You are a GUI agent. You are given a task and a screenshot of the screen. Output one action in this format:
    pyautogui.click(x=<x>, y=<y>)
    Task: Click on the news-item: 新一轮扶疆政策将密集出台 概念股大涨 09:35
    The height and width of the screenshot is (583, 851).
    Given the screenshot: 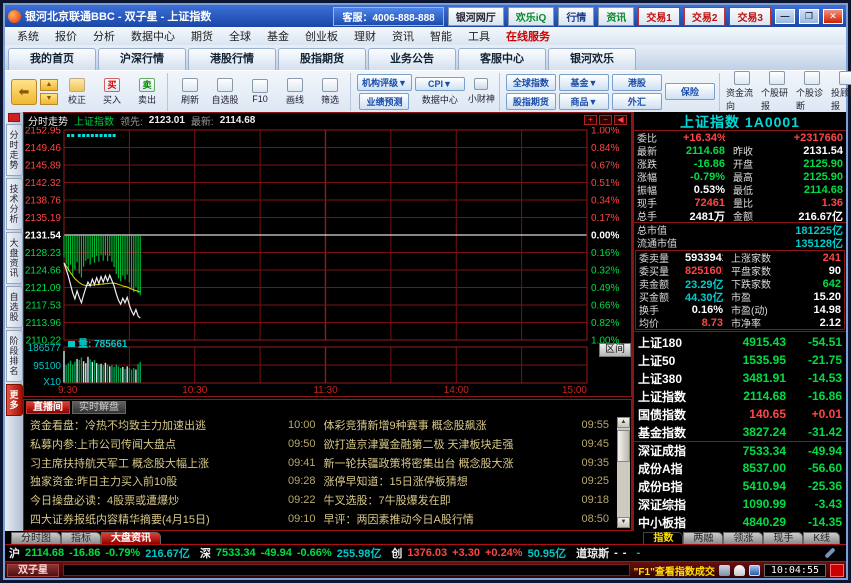 What is the action you would take?
    pyautogui.click(x=466, y=463)
    